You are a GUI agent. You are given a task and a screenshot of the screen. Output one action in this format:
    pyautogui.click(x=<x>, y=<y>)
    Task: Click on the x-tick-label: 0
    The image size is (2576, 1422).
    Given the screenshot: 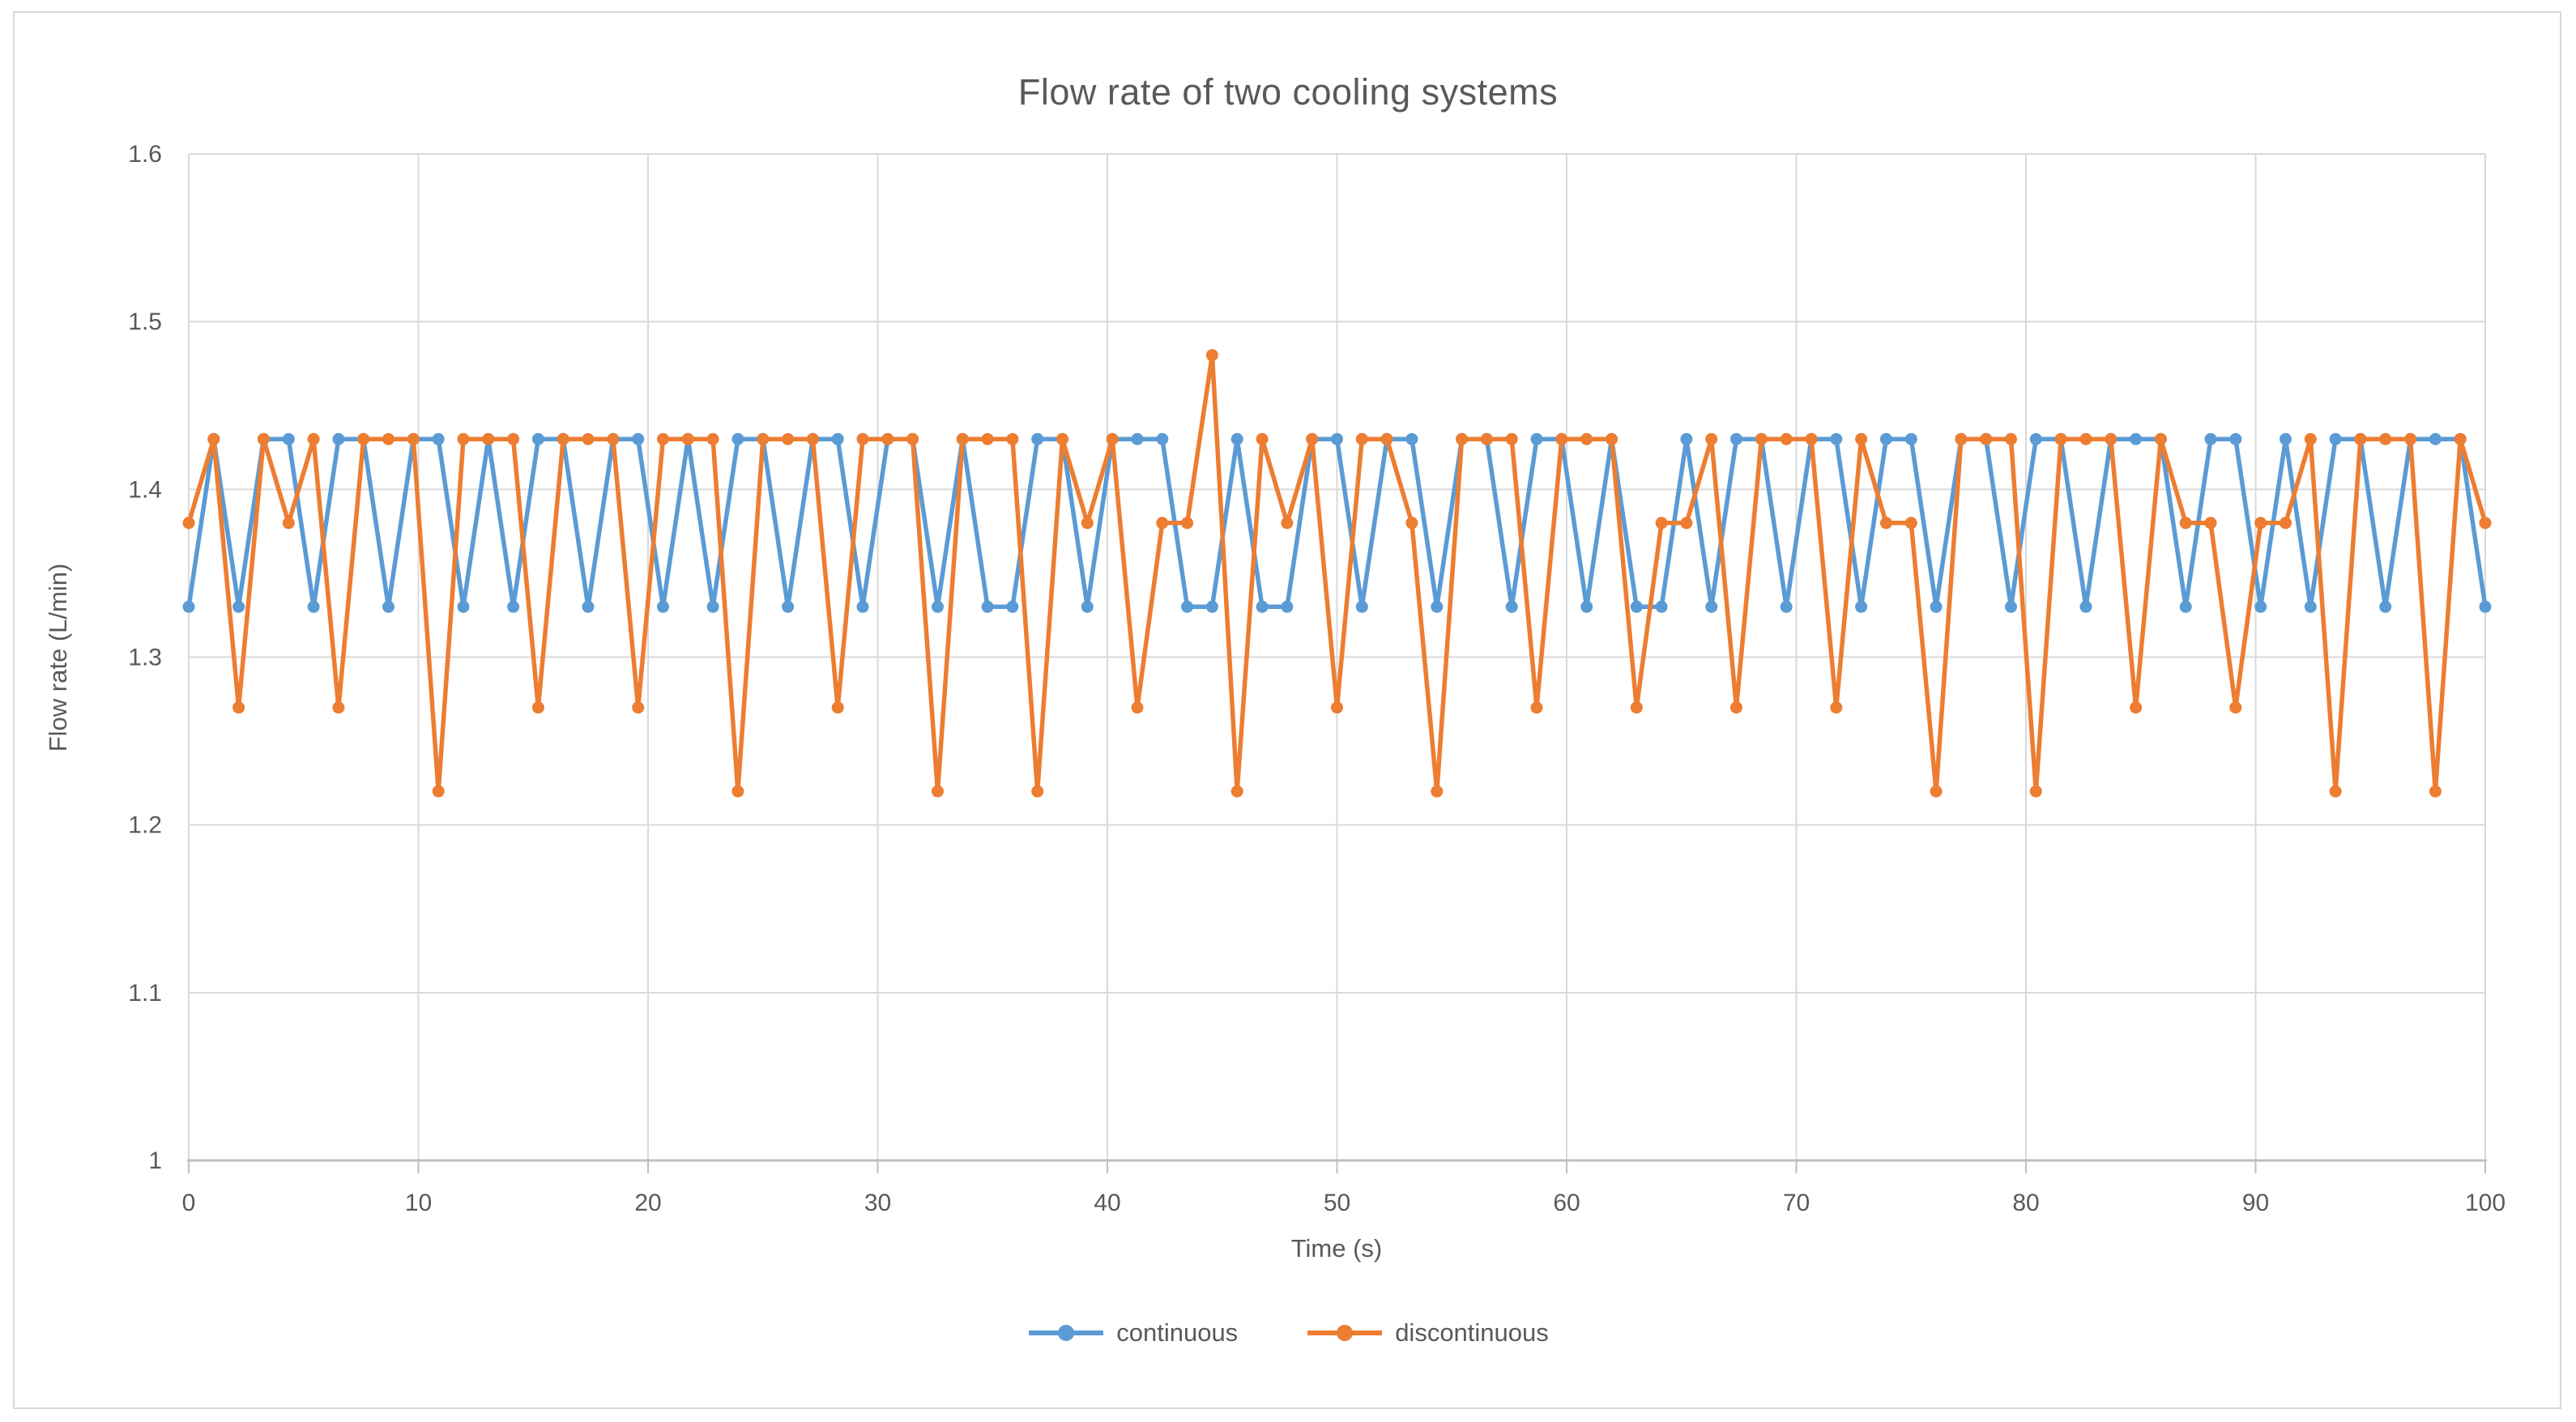 What is the action you would take?
    pyautogui.click(x=189, y=1203)
    